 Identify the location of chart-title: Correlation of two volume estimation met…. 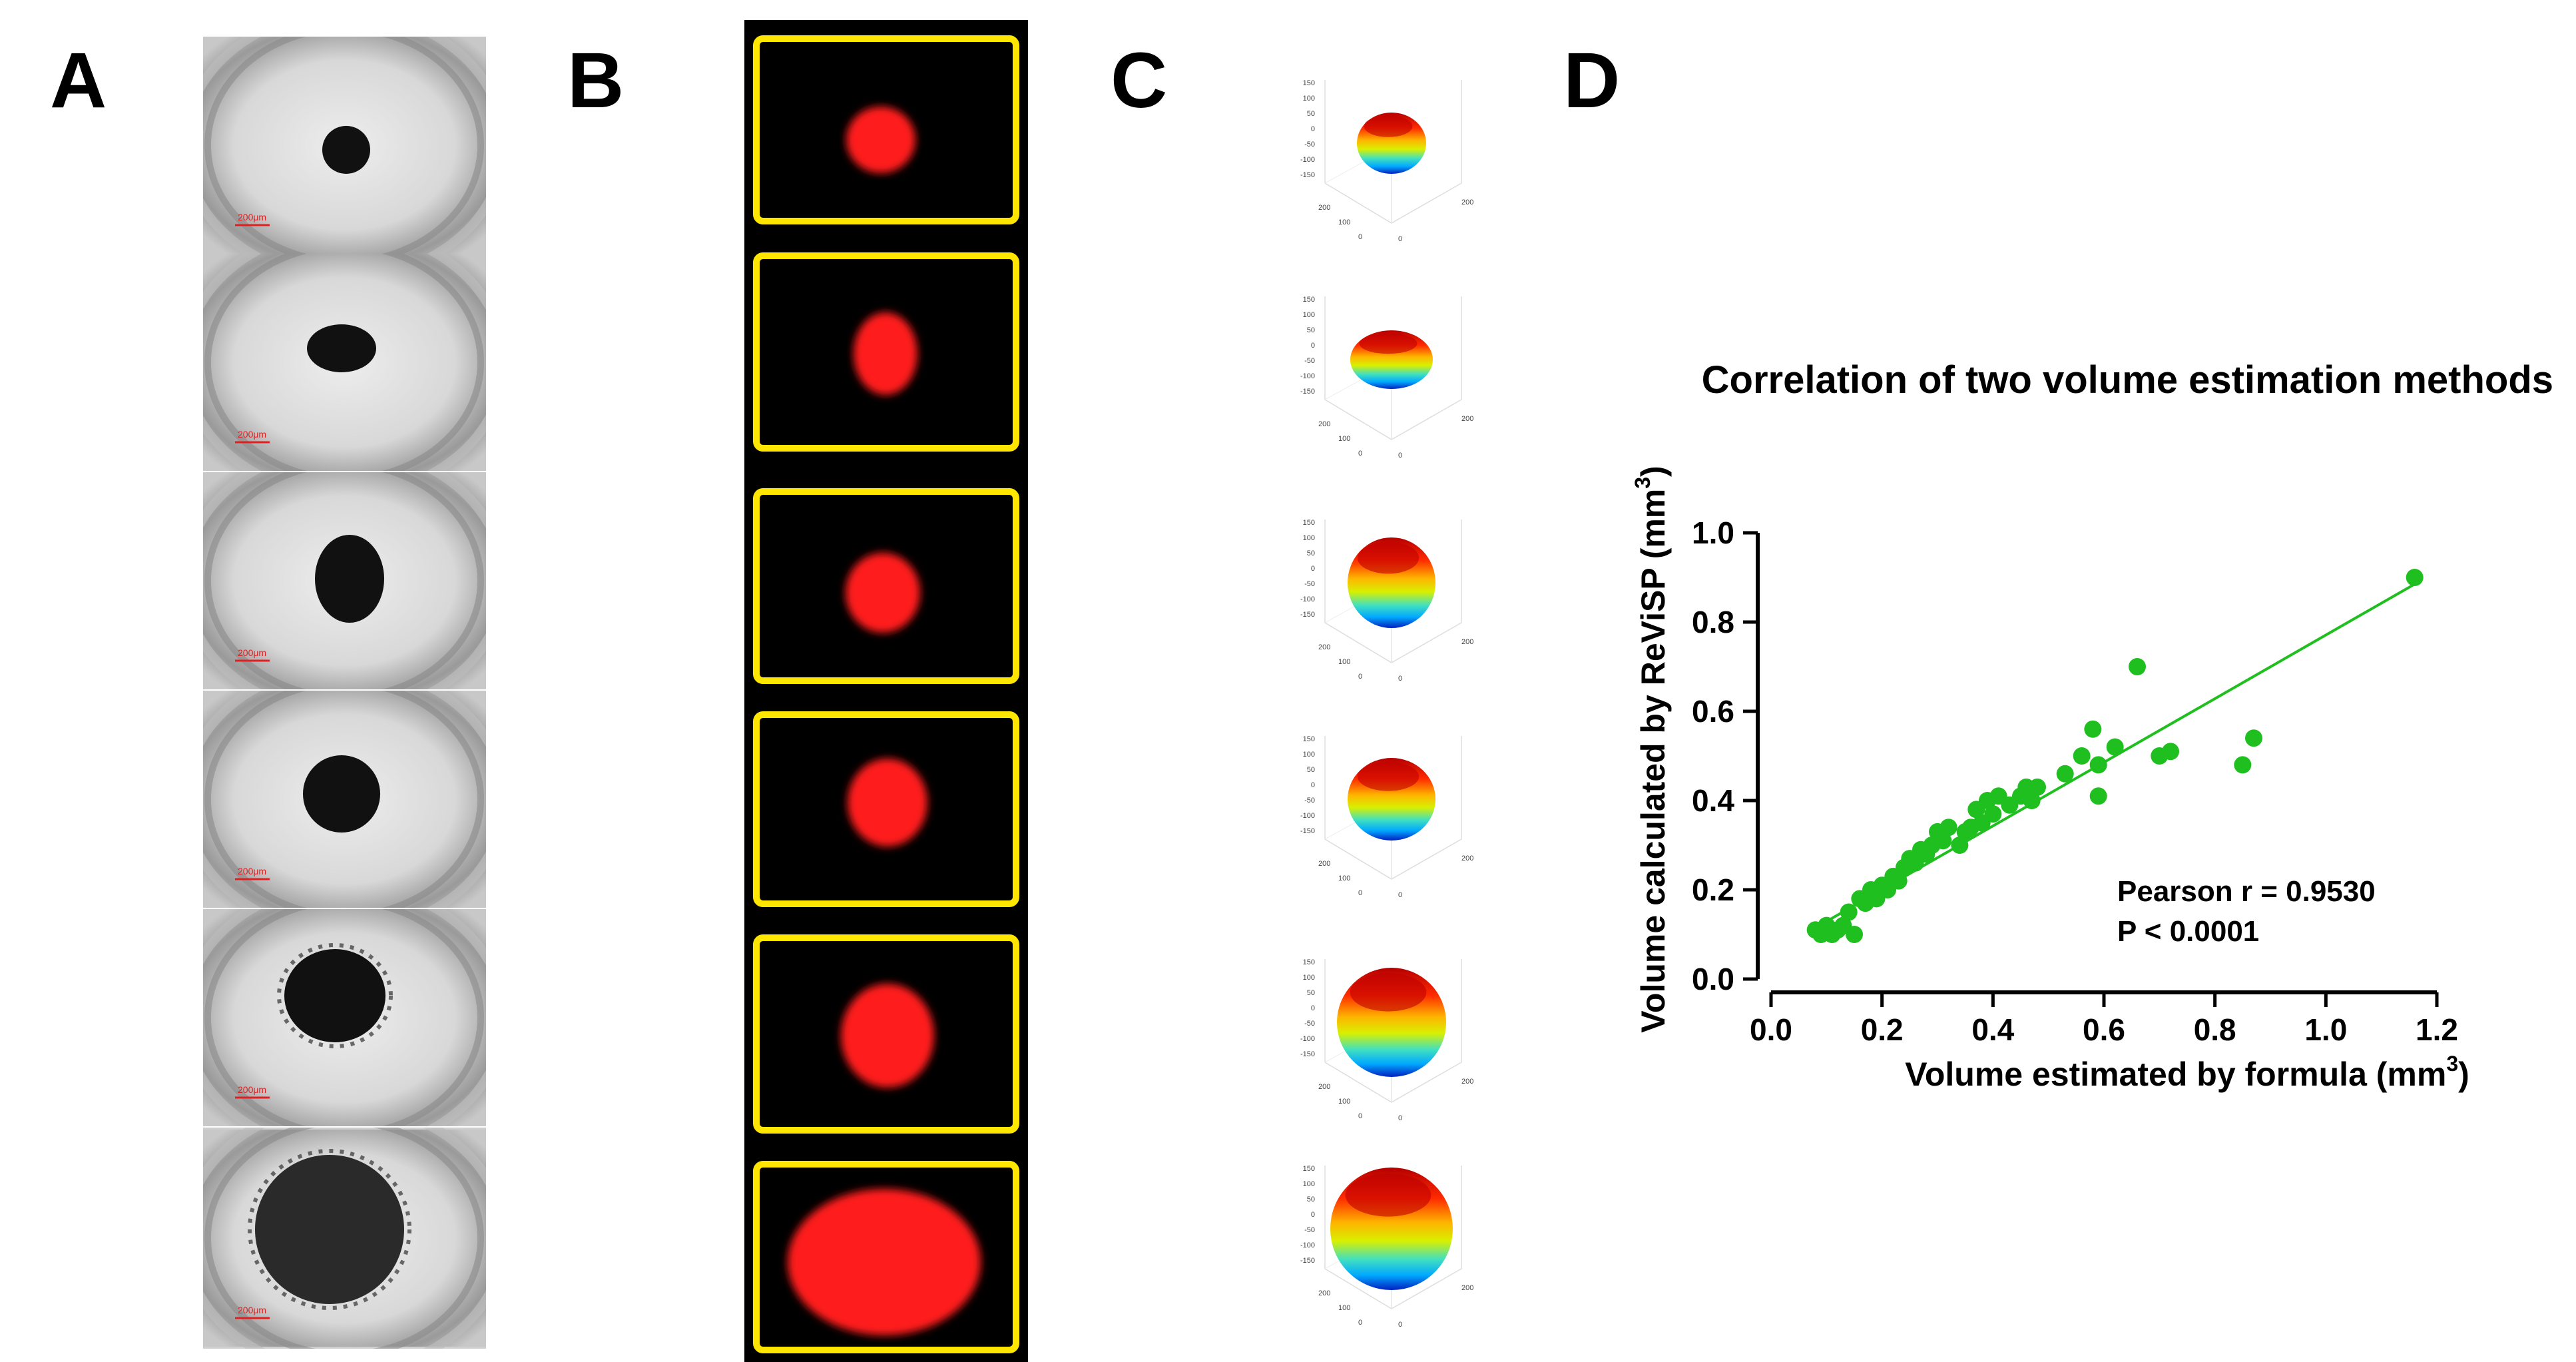
(2128, 380).